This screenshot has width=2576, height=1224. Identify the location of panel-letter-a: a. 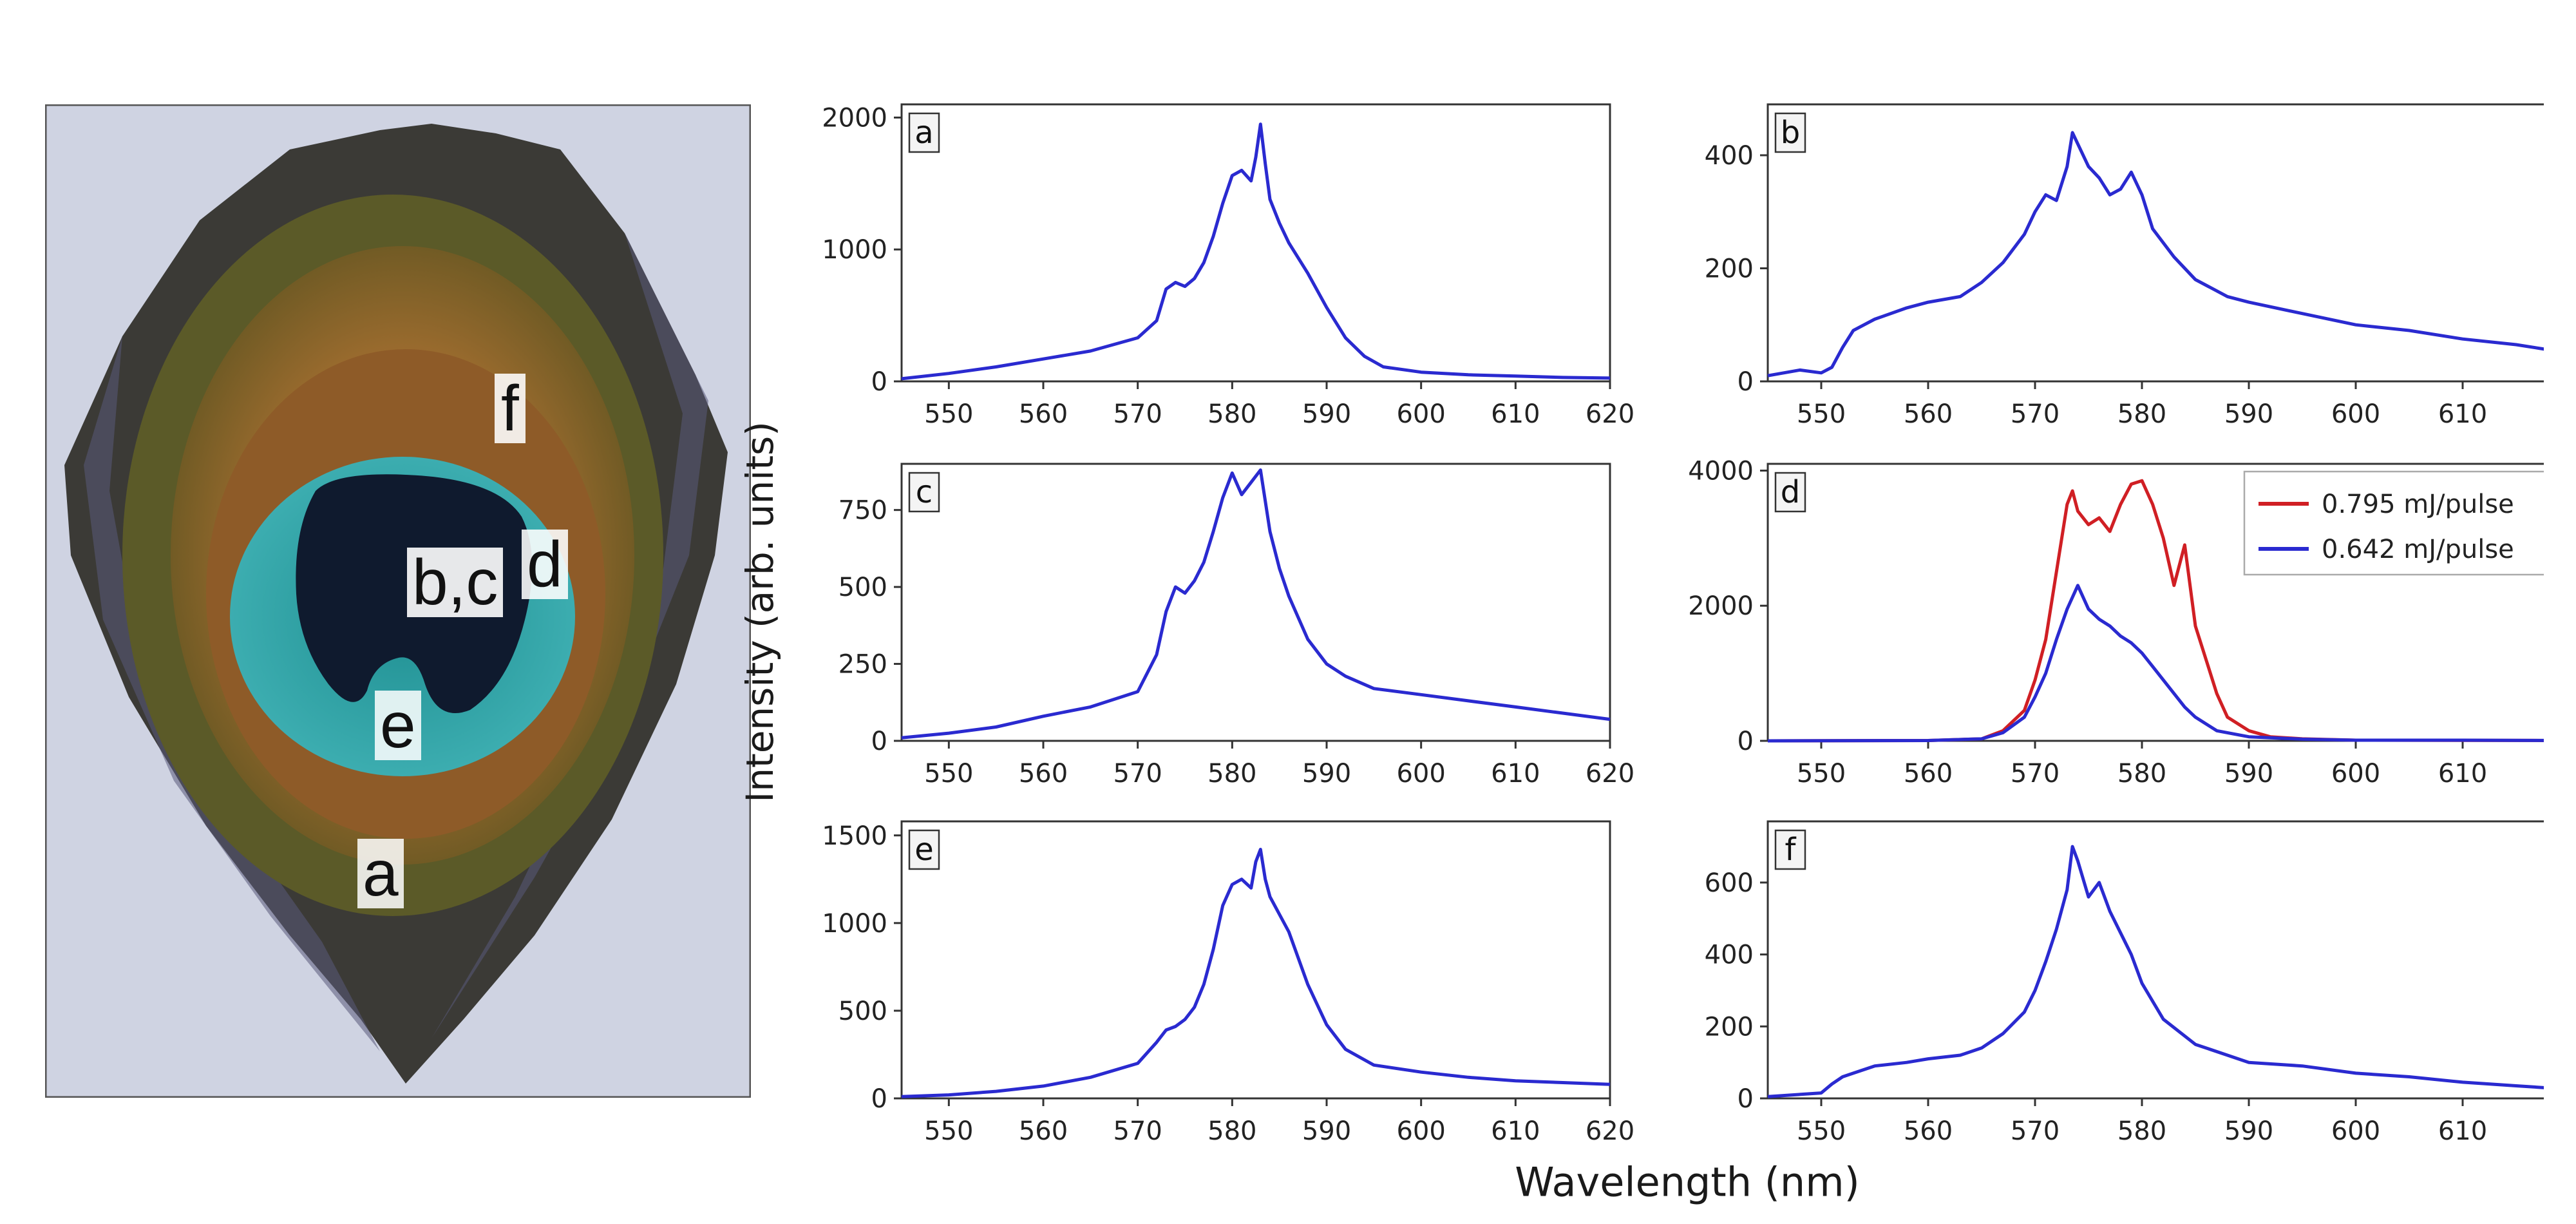
(923, 133).